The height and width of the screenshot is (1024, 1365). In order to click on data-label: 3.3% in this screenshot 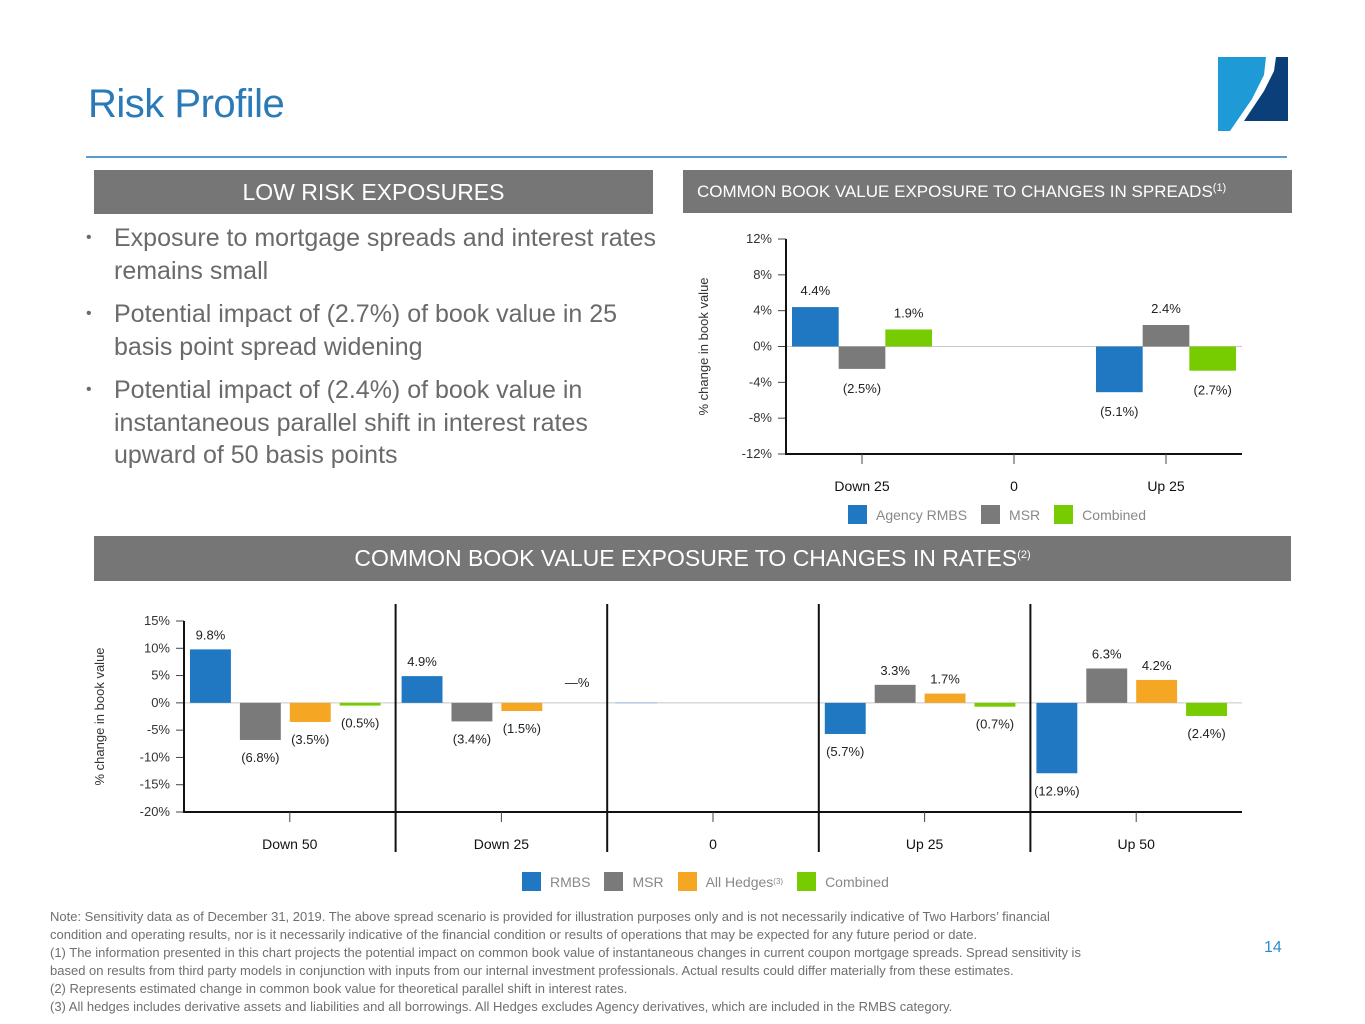, I will do `click(895, 670)`.